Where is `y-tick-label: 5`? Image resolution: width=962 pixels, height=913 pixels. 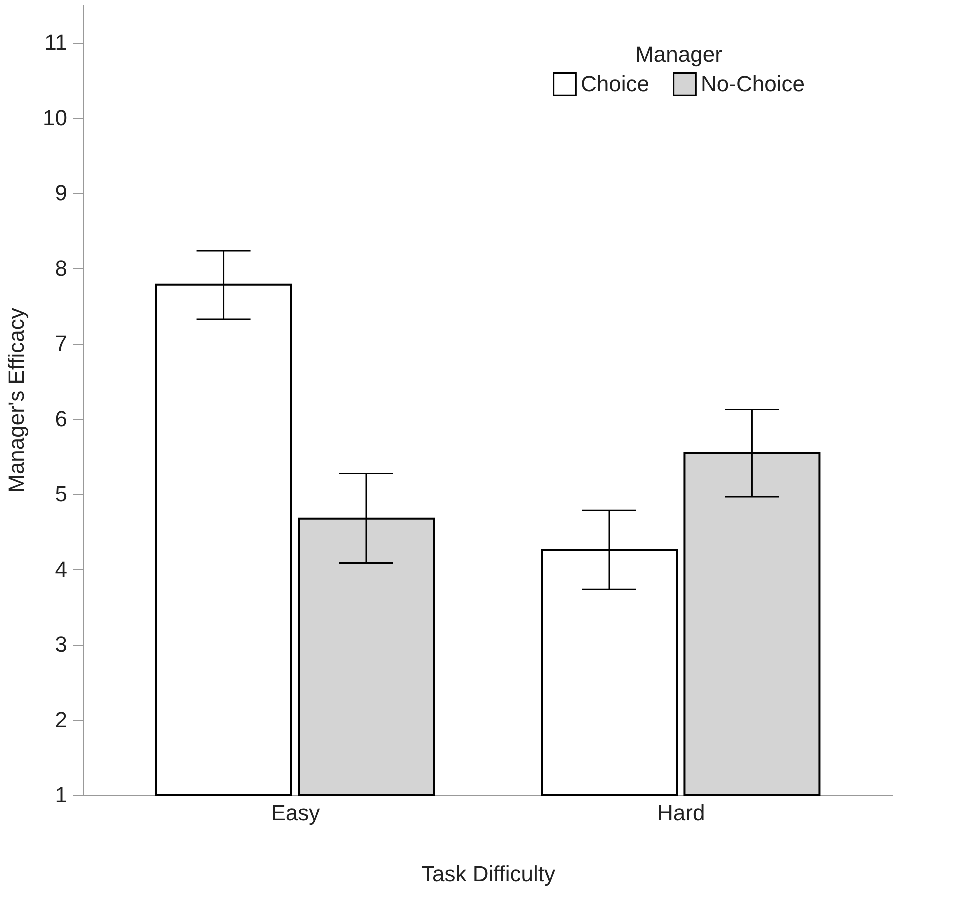
y-tick-label: 5 is located at coordinates (61, 494).